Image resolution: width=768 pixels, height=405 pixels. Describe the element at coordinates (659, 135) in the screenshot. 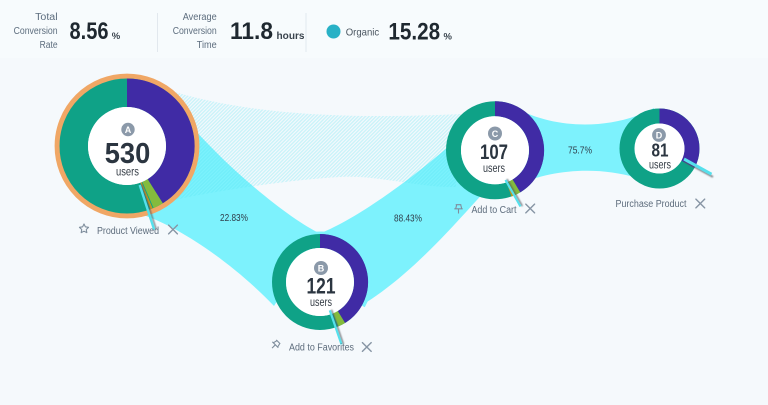

I see `svg-text: D` at that location.